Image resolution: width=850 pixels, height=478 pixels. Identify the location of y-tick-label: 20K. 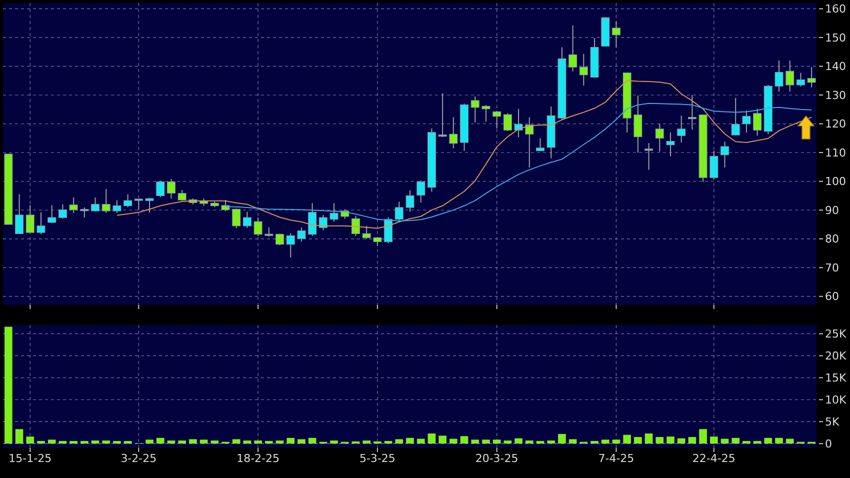
(836, 356).